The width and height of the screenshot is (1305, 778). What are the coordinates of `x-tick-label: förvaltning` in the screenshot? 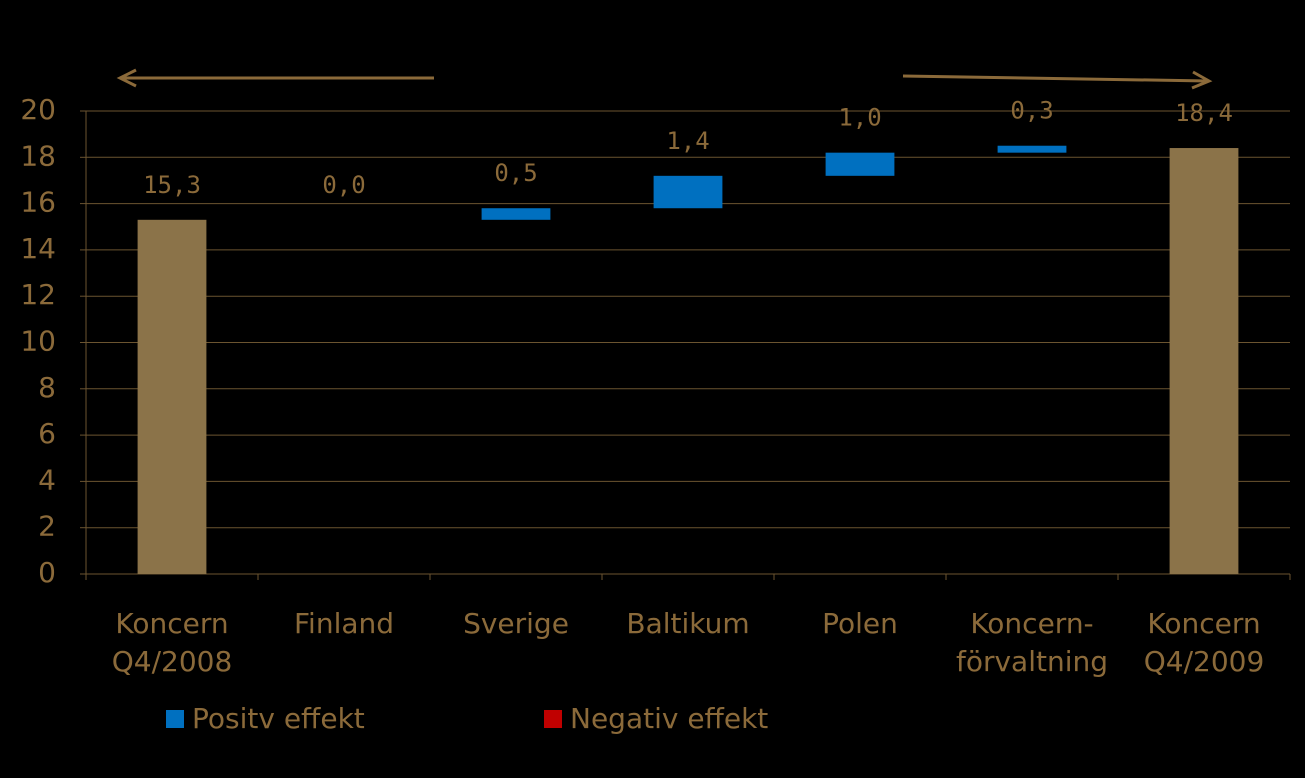 It's located at (1032, 661).